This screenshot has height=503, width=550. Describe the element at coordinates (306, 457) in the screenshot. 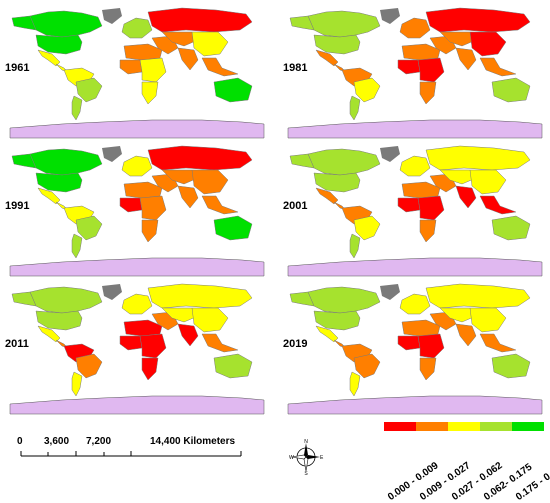

I see `north-arrow-icon: N S W E` at that location.